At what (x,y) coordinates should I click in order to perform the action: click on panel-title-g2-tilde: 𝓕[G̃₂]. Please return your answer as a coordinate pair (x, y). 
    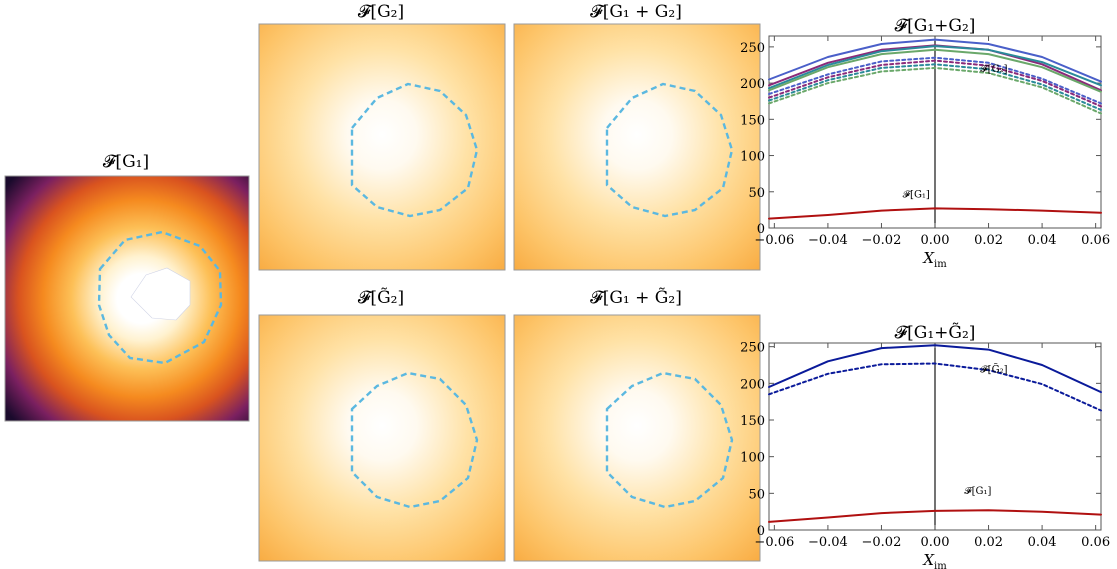
    Looking at the image, I should click on (381, 298).